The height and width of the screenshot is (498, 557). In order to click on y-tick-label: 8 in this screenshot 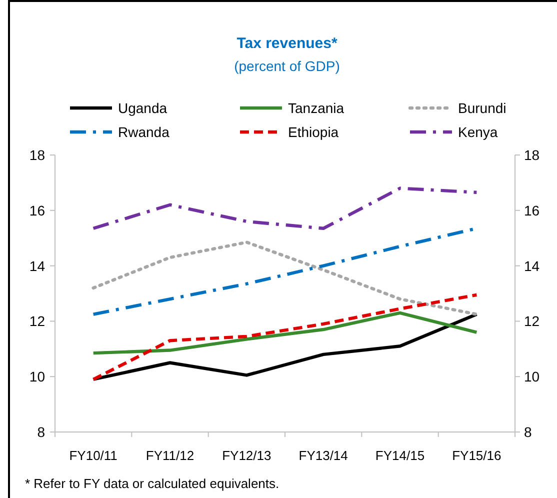, I will do `click(41, 432)`.